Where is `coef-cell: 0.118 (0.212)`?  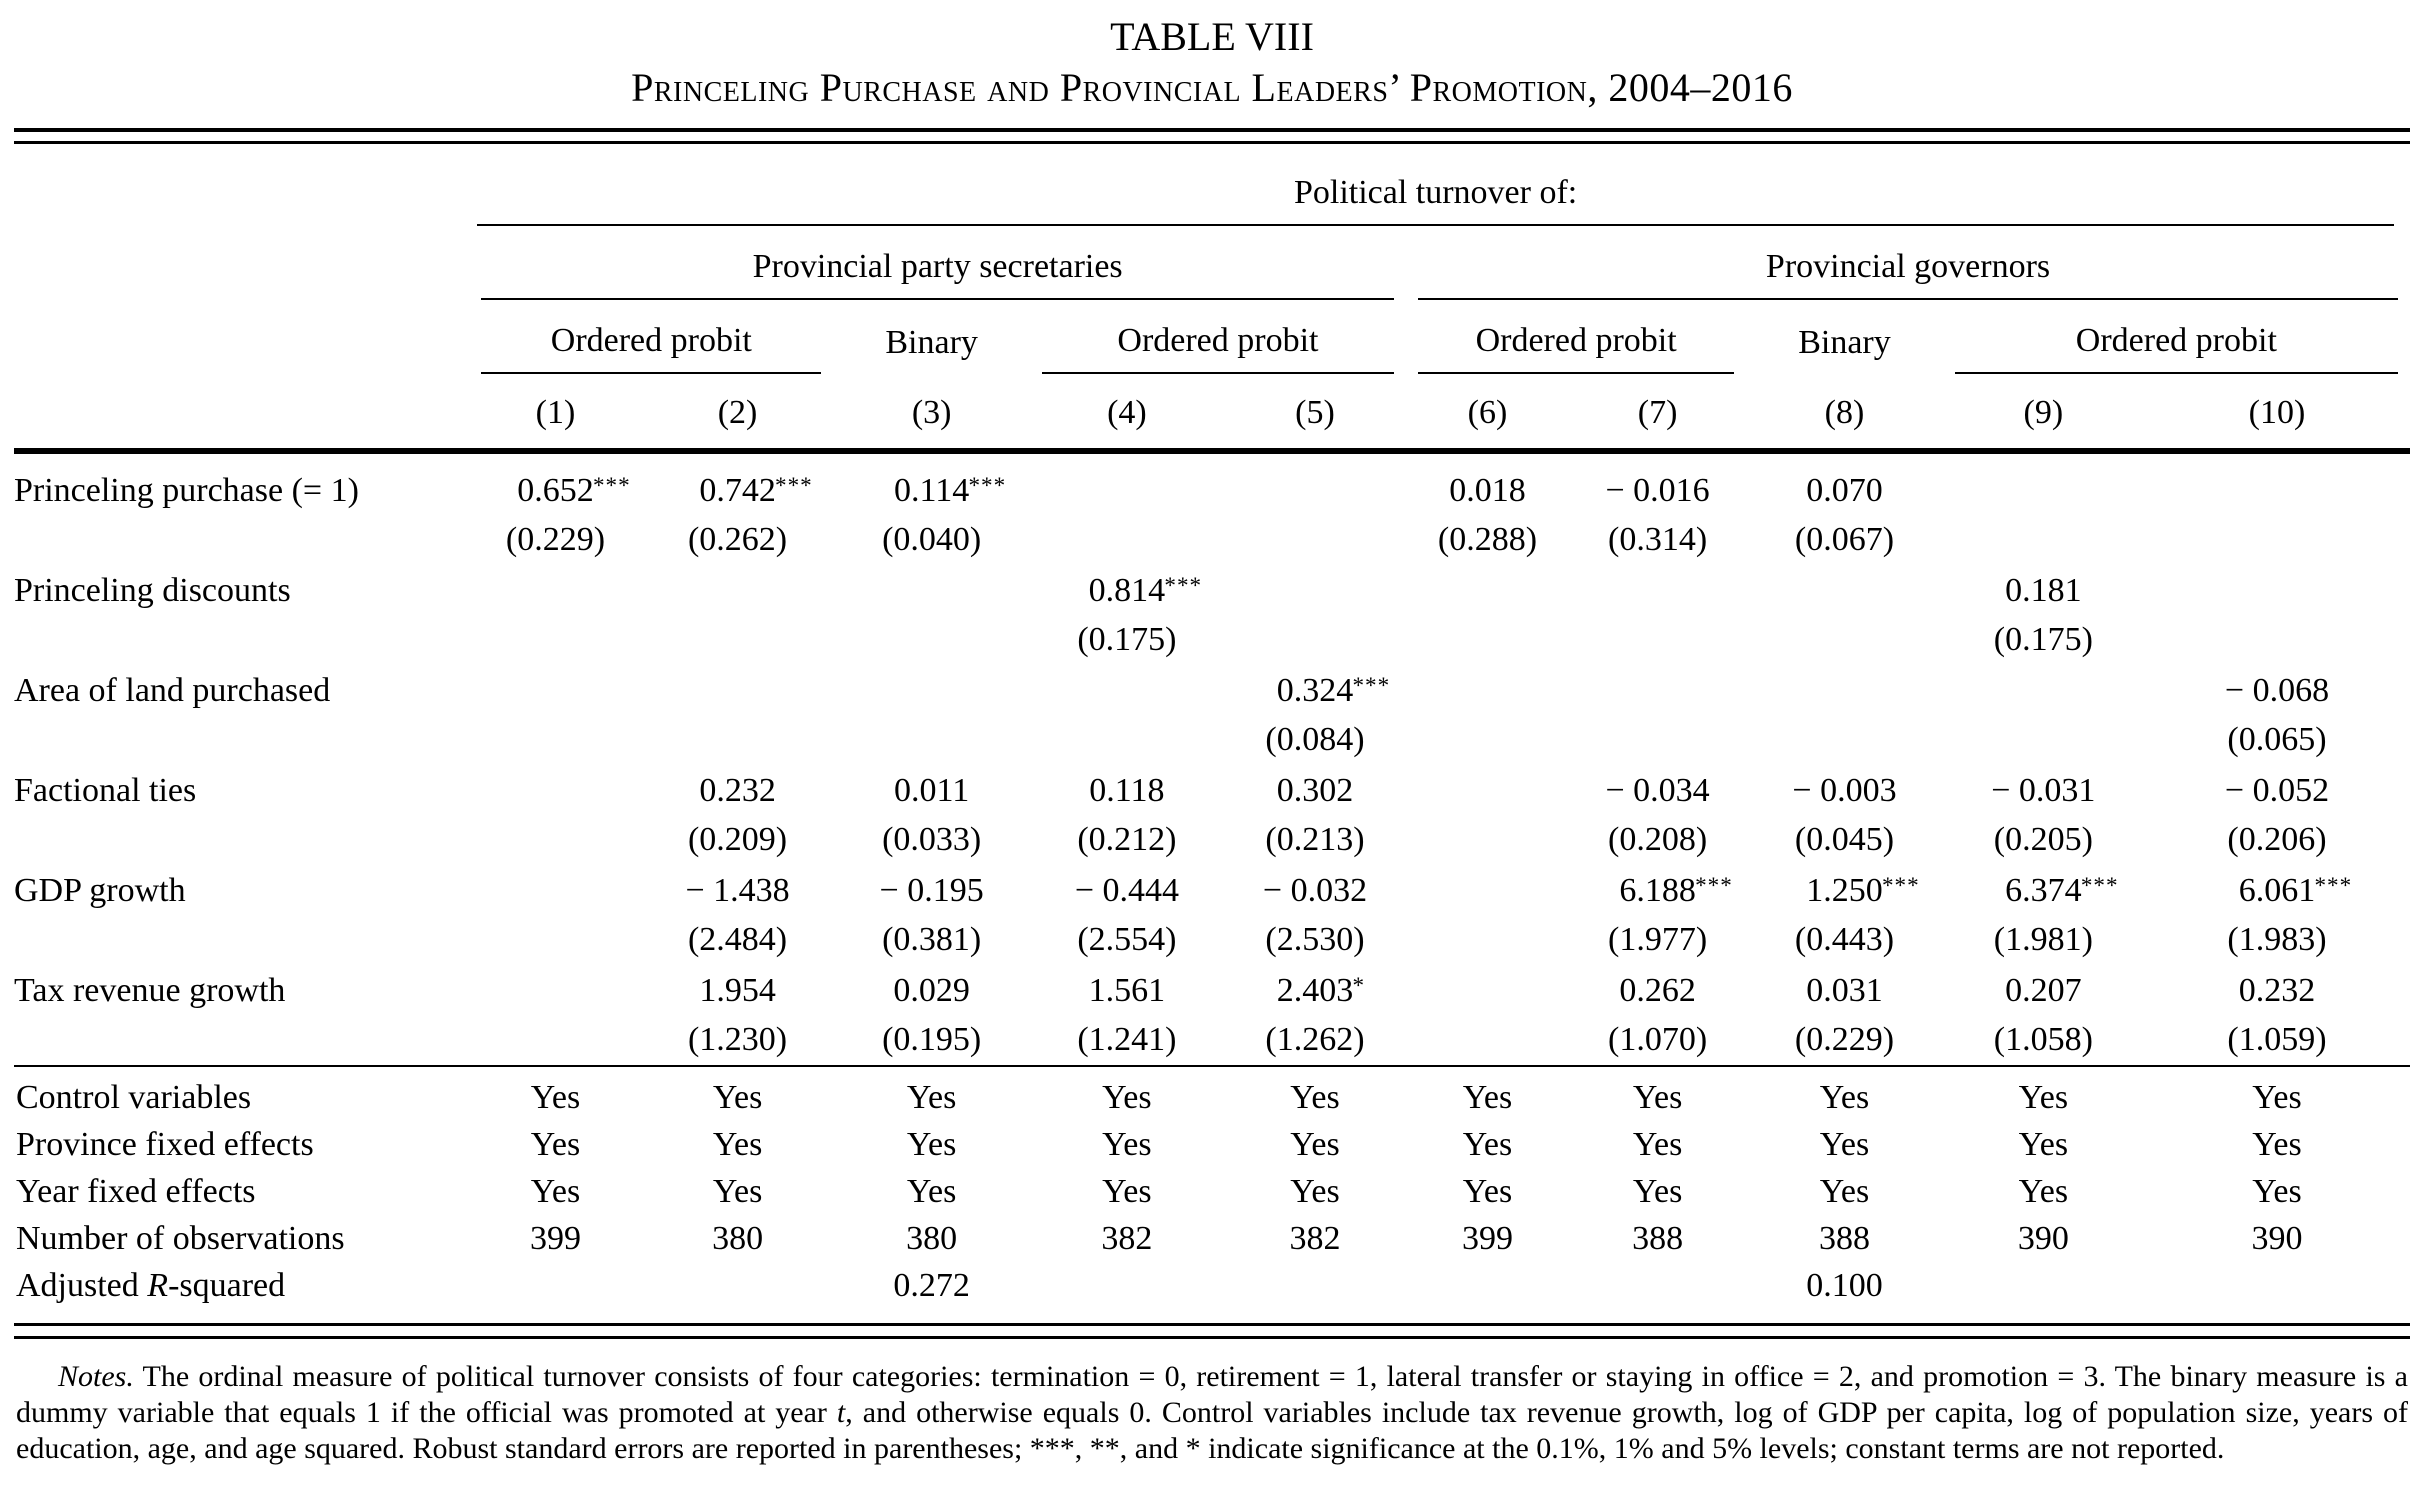 coef-cell: 0.118 (0.212) is located at coordinates (1127, 815).